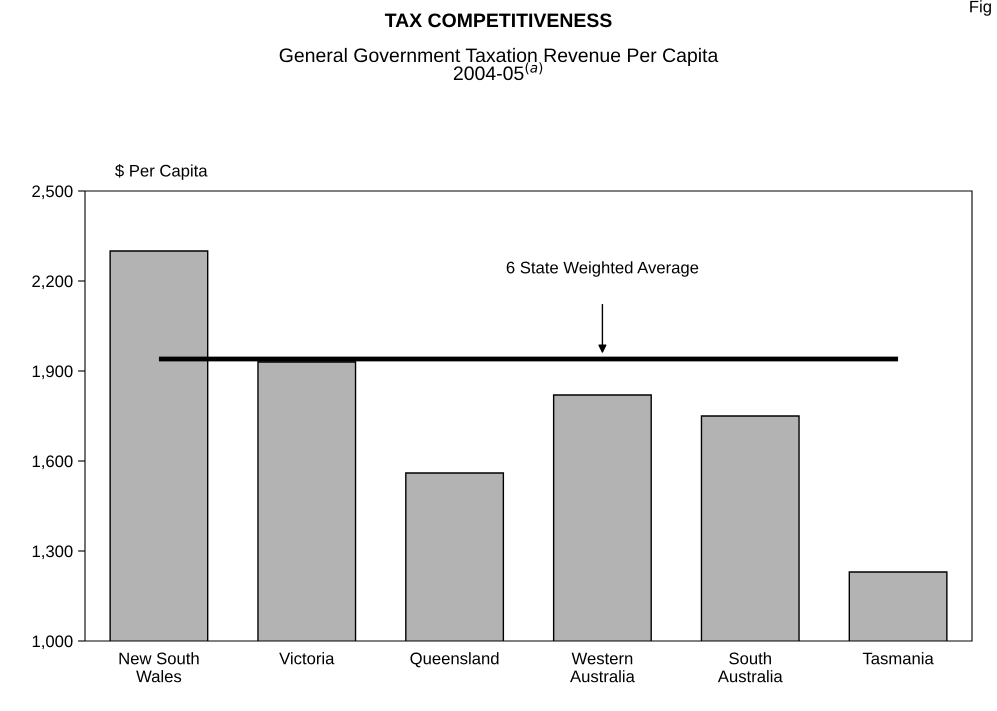 This screenshot has width=997, height=711. Describe the element at coordinates (499, 64) in the screenshot. I see `chart-subtitle: General Government Taxation Revenue Per Capita 2004-05$^{(a)}$` at that location.